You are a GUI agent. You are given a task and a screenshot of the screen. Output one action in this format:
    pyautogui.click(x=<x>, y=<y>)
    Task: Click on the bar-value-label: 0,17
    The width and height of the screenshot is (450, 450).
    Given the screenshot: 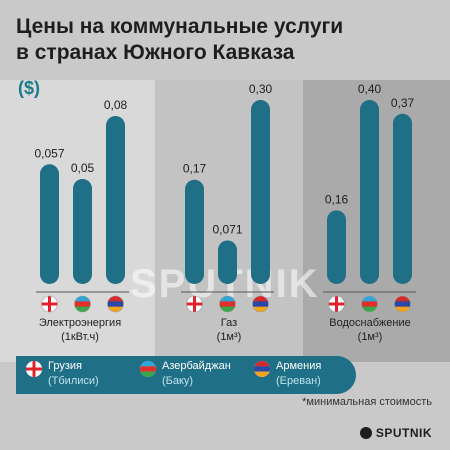 What is the action you would take?
    pyautogui.click(x=195, y=169)
    